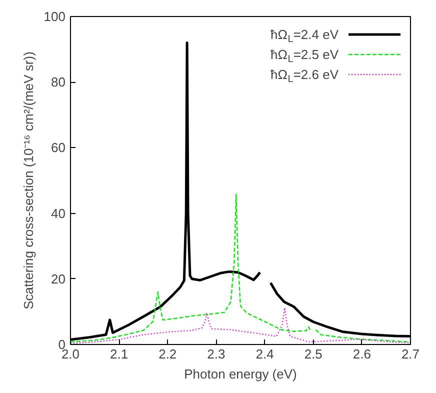 The height and width of the screenshot is (393, 436). What do you see at coordinates (167, 354) in the screenshot?
I see `x-tick-label: 2.2` at bounding box center [167, 354].